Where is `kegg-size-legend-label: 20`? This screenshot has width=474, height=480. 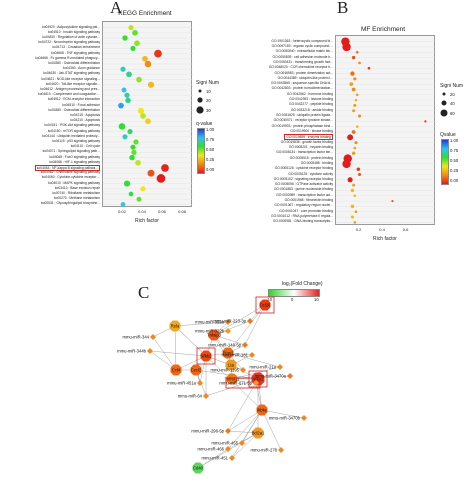
kegg-size-legend-label: 20 is located at coordinates (208, 100).